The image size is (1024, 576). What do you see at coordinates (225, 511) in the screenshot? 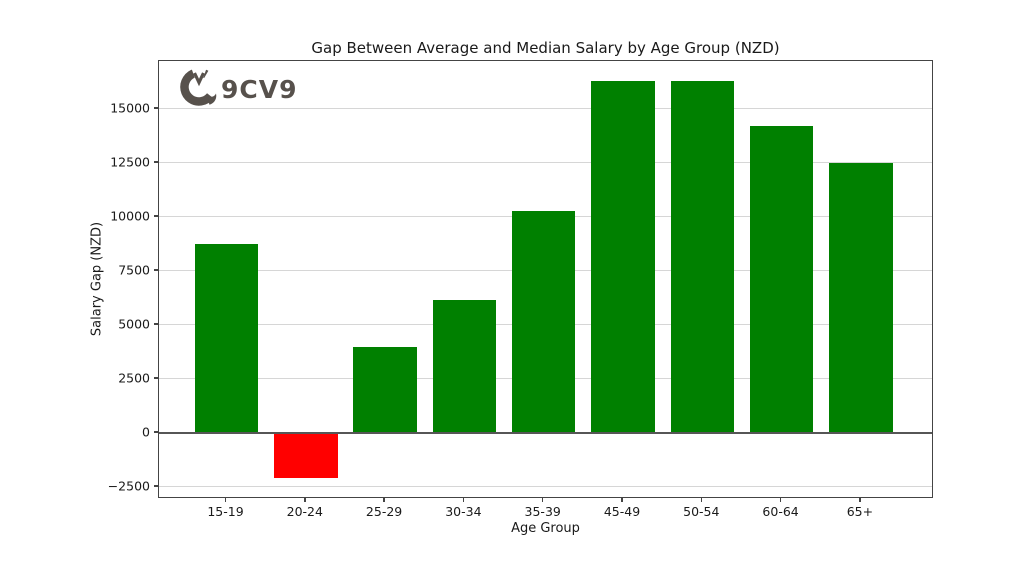
I see `x-tick-label: 15-19` at bounding box center [225, 511].